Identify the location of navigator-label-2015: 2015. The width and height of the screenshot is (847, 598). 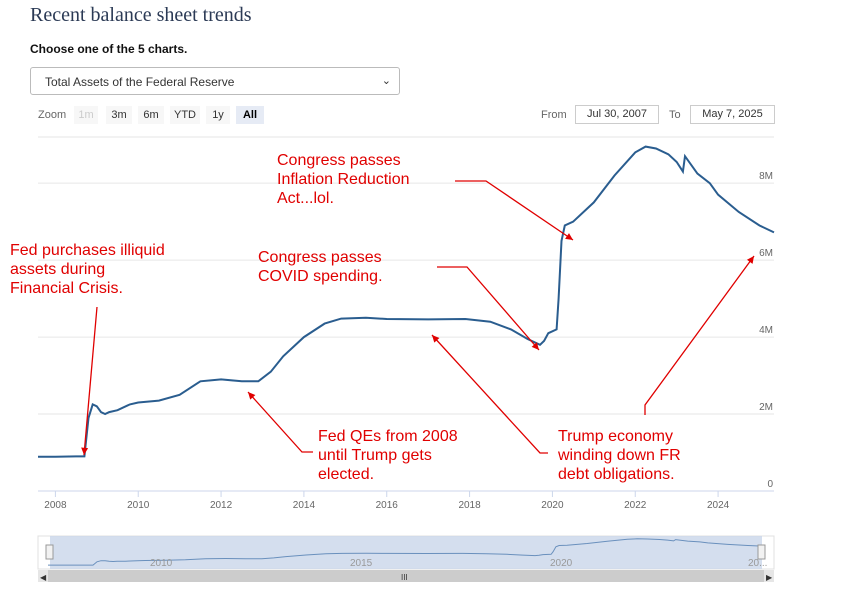
(361, 563).